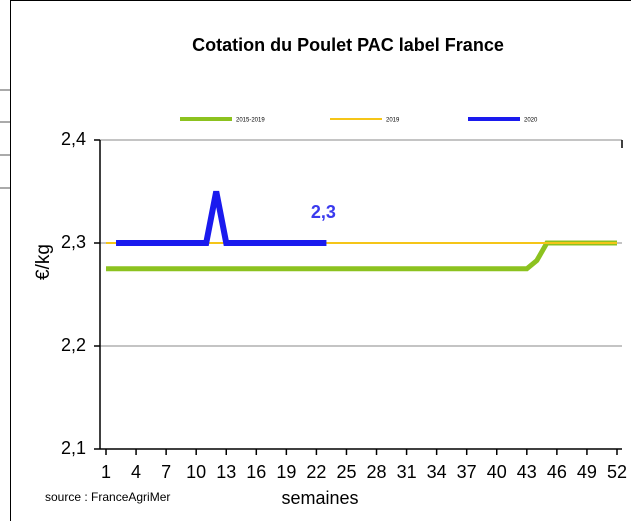 The width and height of the screenshot is (631, 521). What do you see at coordinates (319, 498) in the screenshot?
I see `x-axis-label: semaines` at bounding box center [319, 498].